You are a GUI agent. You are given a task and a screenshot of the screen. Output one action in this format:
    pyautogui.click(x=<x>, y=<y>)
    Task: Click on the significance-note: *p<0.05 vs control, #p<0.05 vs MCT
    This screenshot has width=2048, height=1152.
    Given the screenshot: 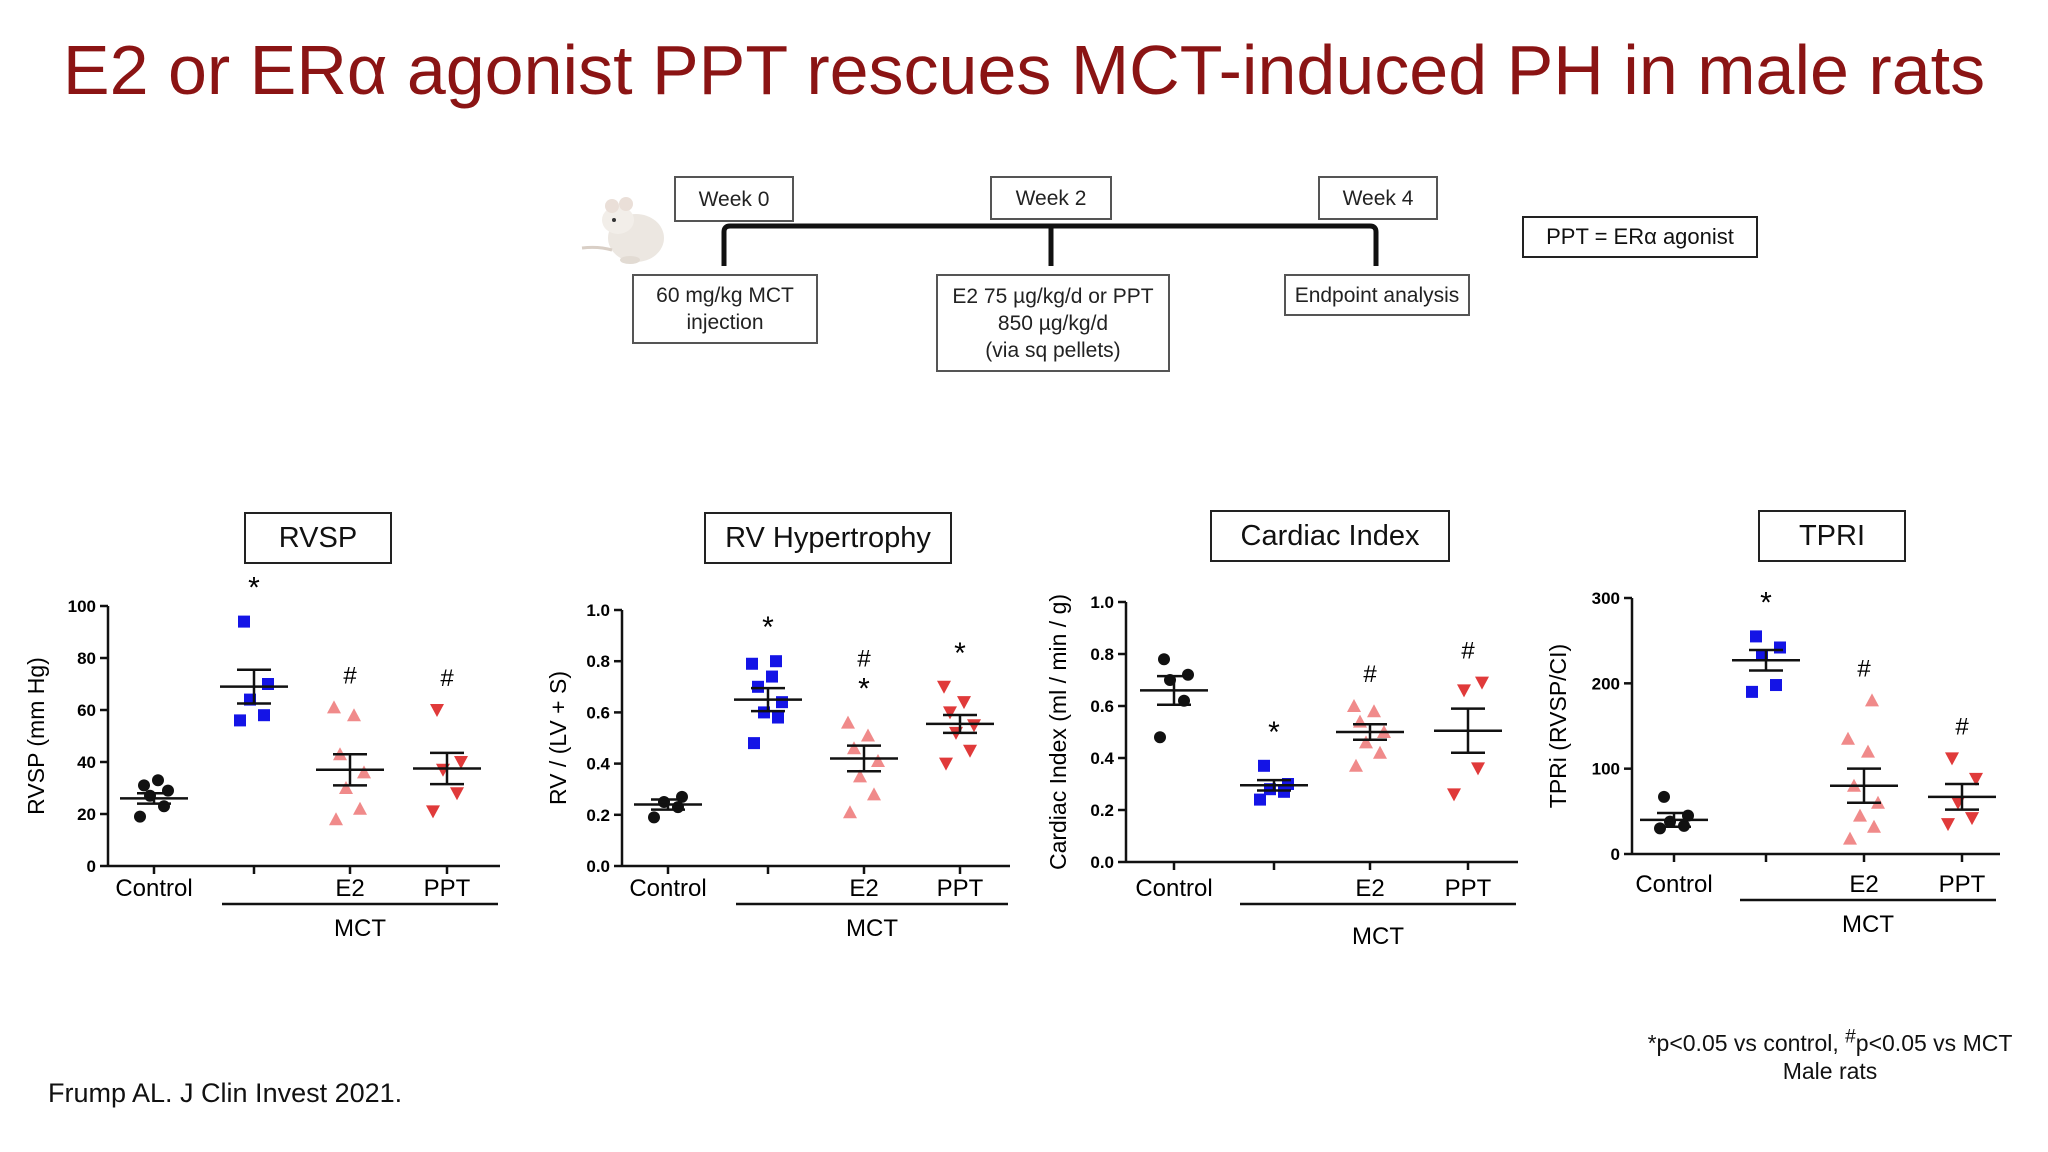 What is the action you would take?
    pyautogui.click(x=1830, y=1041)
    